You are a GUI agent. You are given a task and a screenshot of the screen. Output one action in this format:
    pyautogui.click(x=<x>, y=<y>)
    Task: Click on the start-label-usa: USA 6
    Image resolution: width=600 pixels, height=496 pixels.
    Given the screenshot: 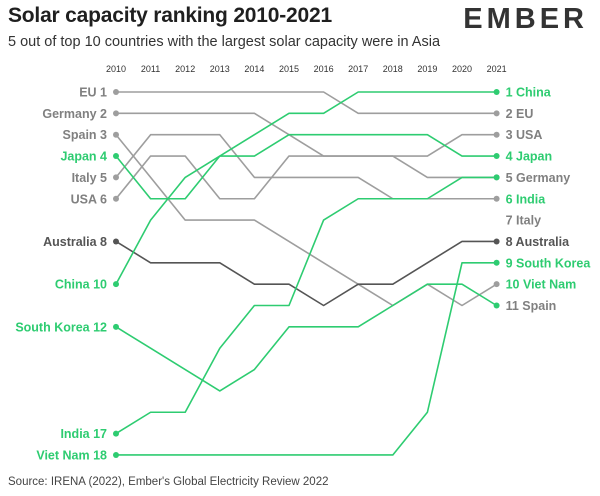 What is the action you would take?
    pyautogui.click(x=89, y=199)
    